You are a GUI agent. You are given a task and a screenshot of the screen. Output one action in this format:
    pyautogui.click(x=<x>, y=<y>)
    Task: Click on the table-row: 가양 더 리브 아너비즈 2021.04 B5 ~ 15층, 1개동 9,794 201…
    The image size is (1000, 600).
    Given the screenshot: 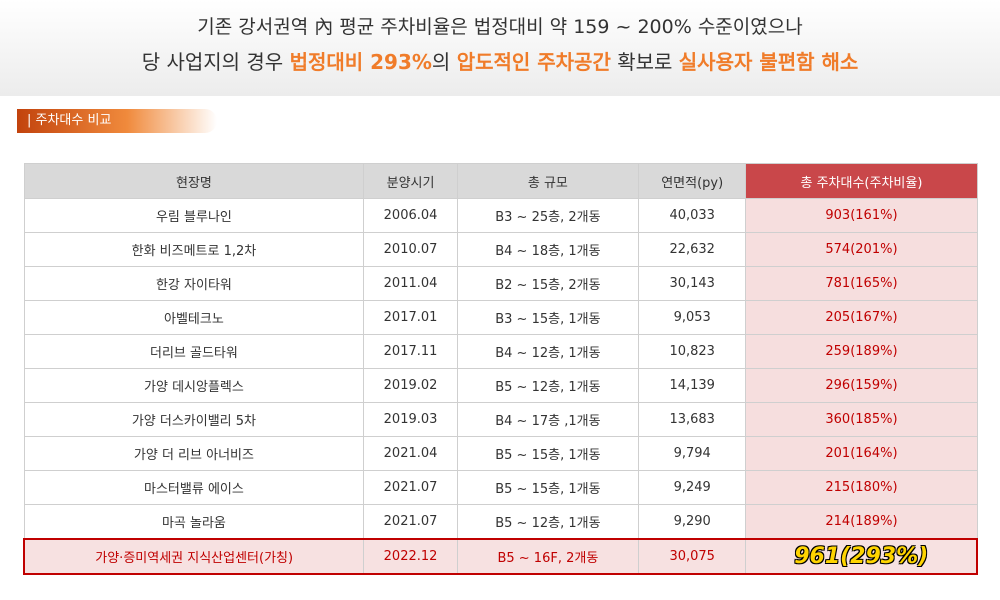 What is the action you would take?
    pyautogui.click(x=500, y=453)
    